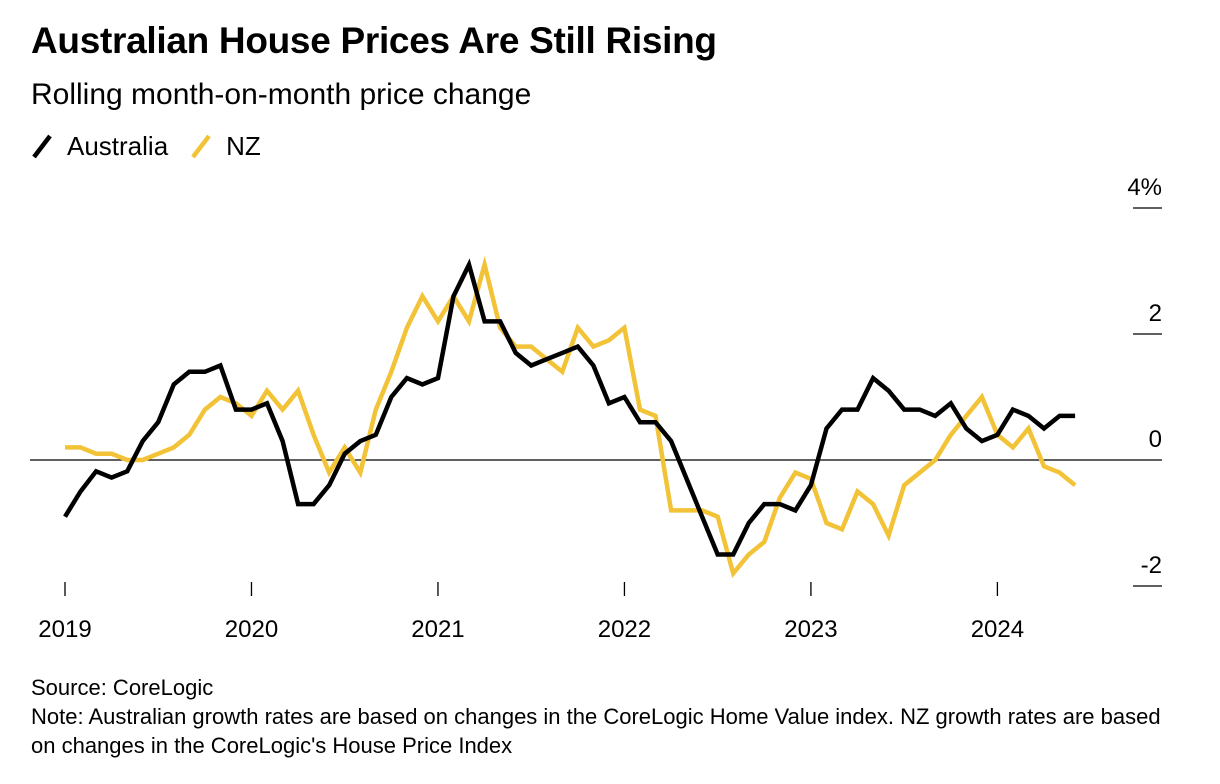 Image resolution: width=1220 pixels, height=784 pixels. I want to click on chart-title: Australian House Prices Are Still Rising, so click(374, 40).